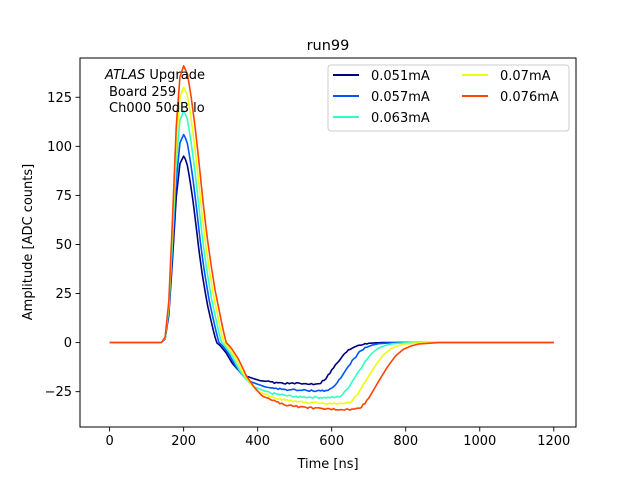  What do you see at coordinates (157, 108) in the screenshot?
I see `annotation-line-3: Ch000 50dB lo` at bounding box center [157, 108].